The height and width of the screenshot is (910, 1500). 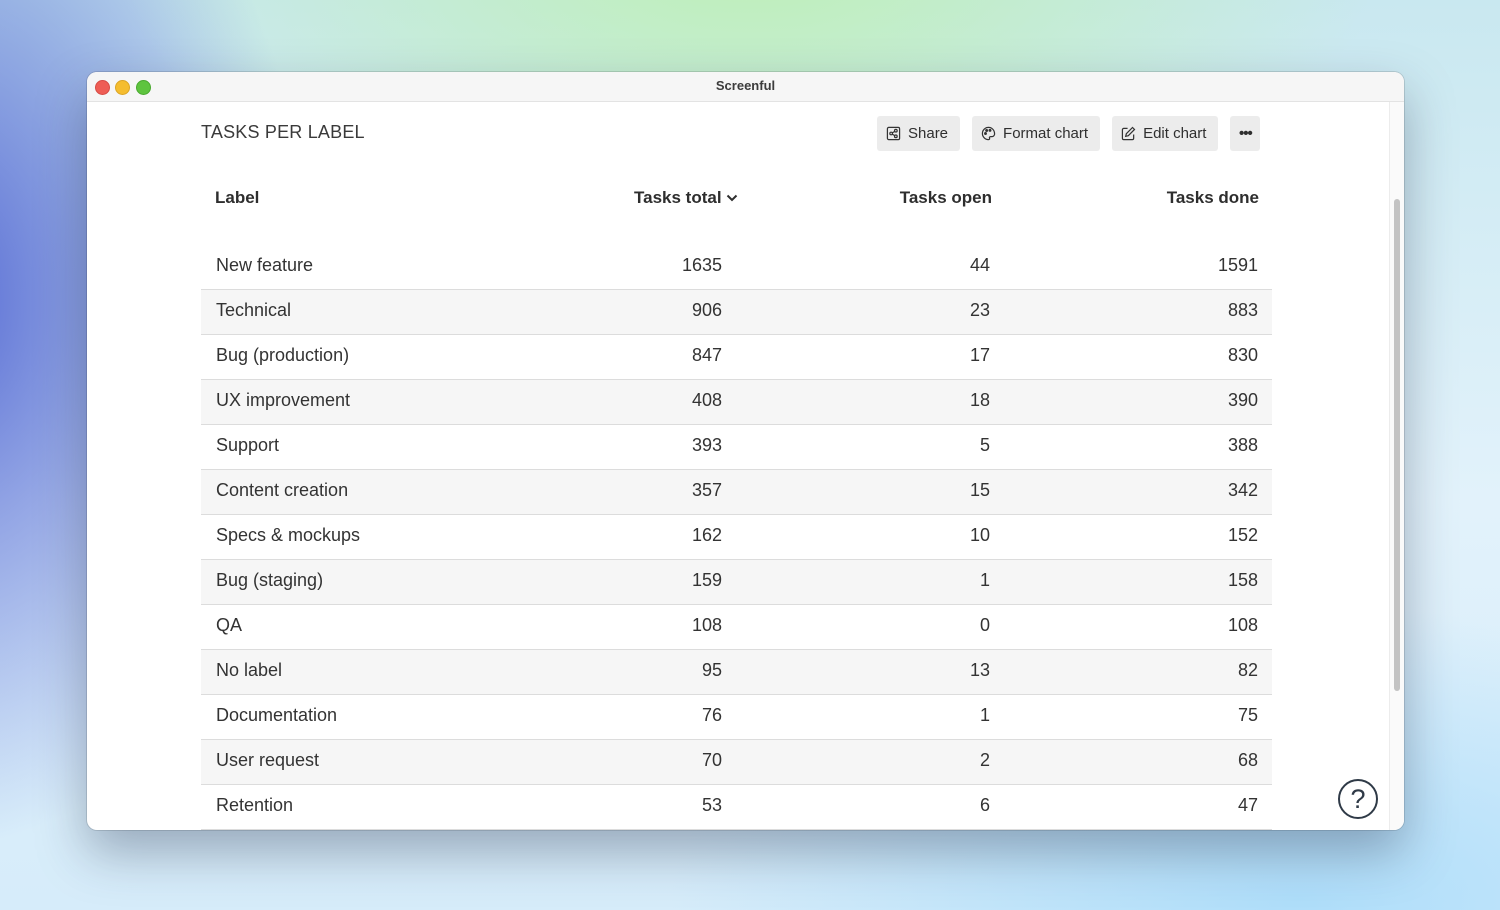 I want to click on close-window-button, so click(x=102, y=87).